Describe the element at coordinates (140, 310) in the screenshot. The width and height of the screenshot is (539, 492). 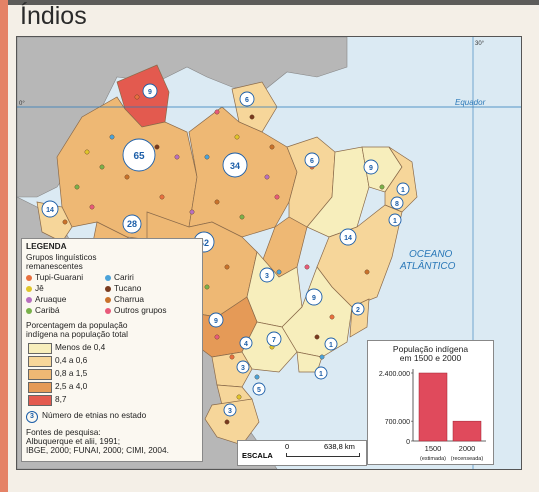
I see `group-label: Outros grupos` at that location.